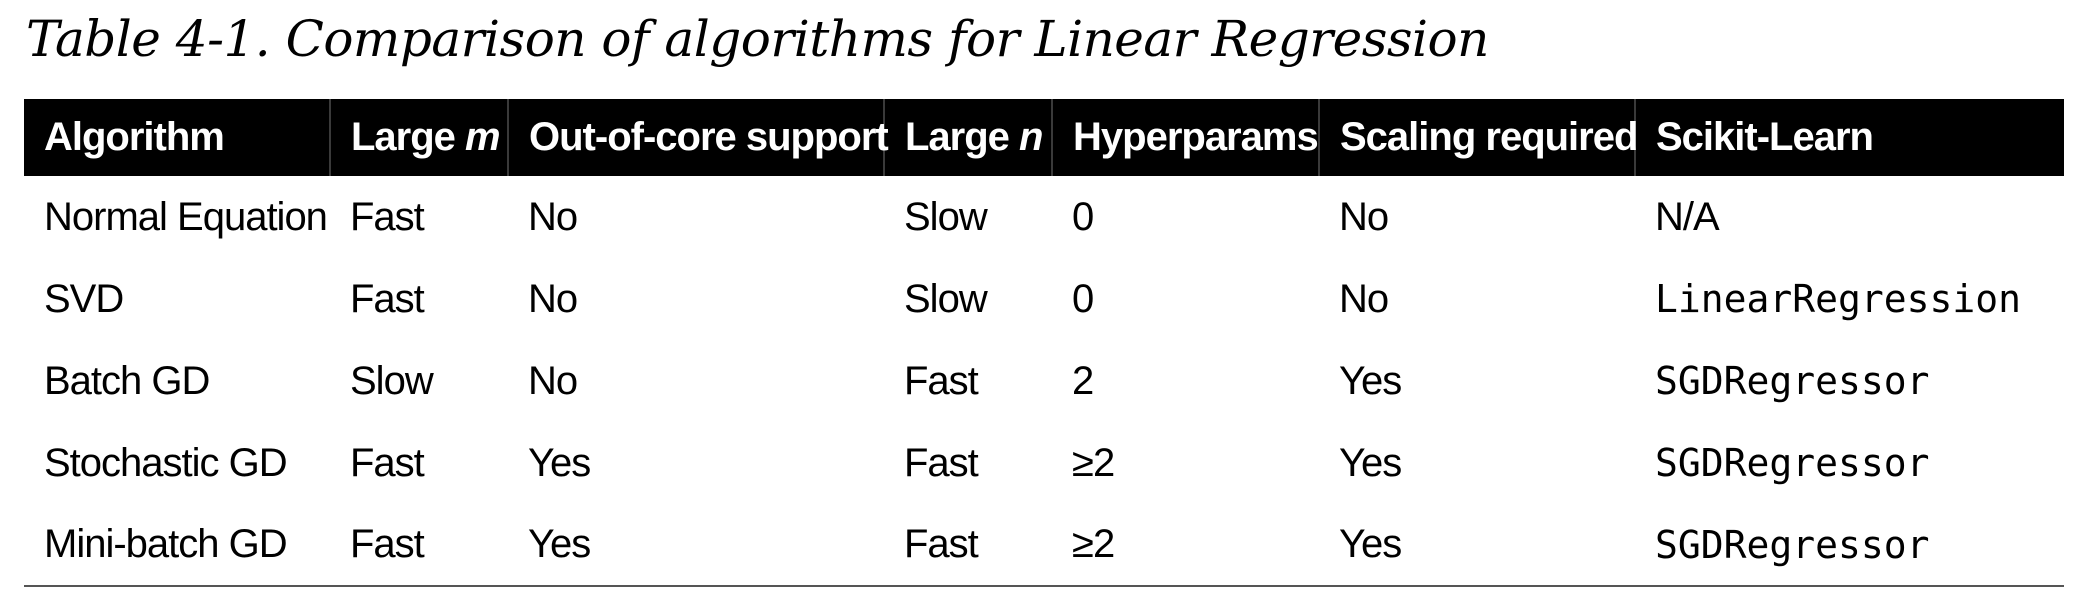 The width and height of the screenshot is (2082, 606). I want to click on header-large-m-prefix: Large, so click(408, 137).